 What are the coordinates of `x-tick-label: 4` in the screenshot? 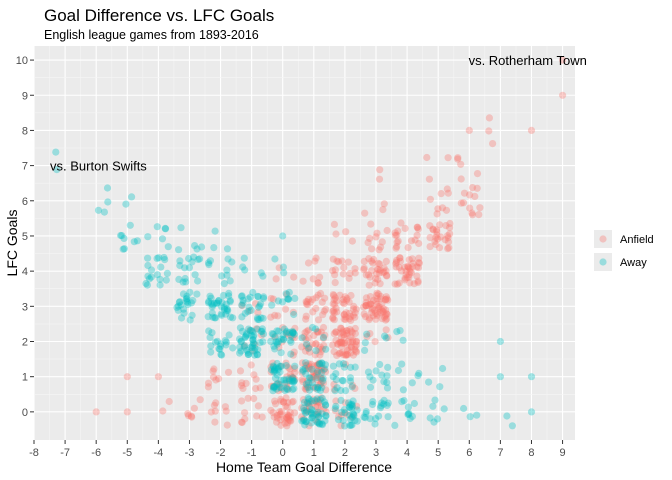 It's located at (407, 453).